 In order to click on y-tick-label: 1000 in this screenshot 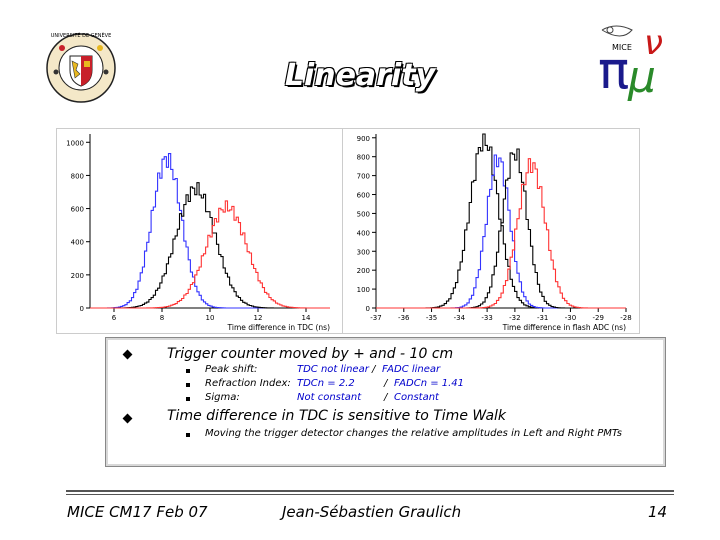, I will do `click(75, 143)`.